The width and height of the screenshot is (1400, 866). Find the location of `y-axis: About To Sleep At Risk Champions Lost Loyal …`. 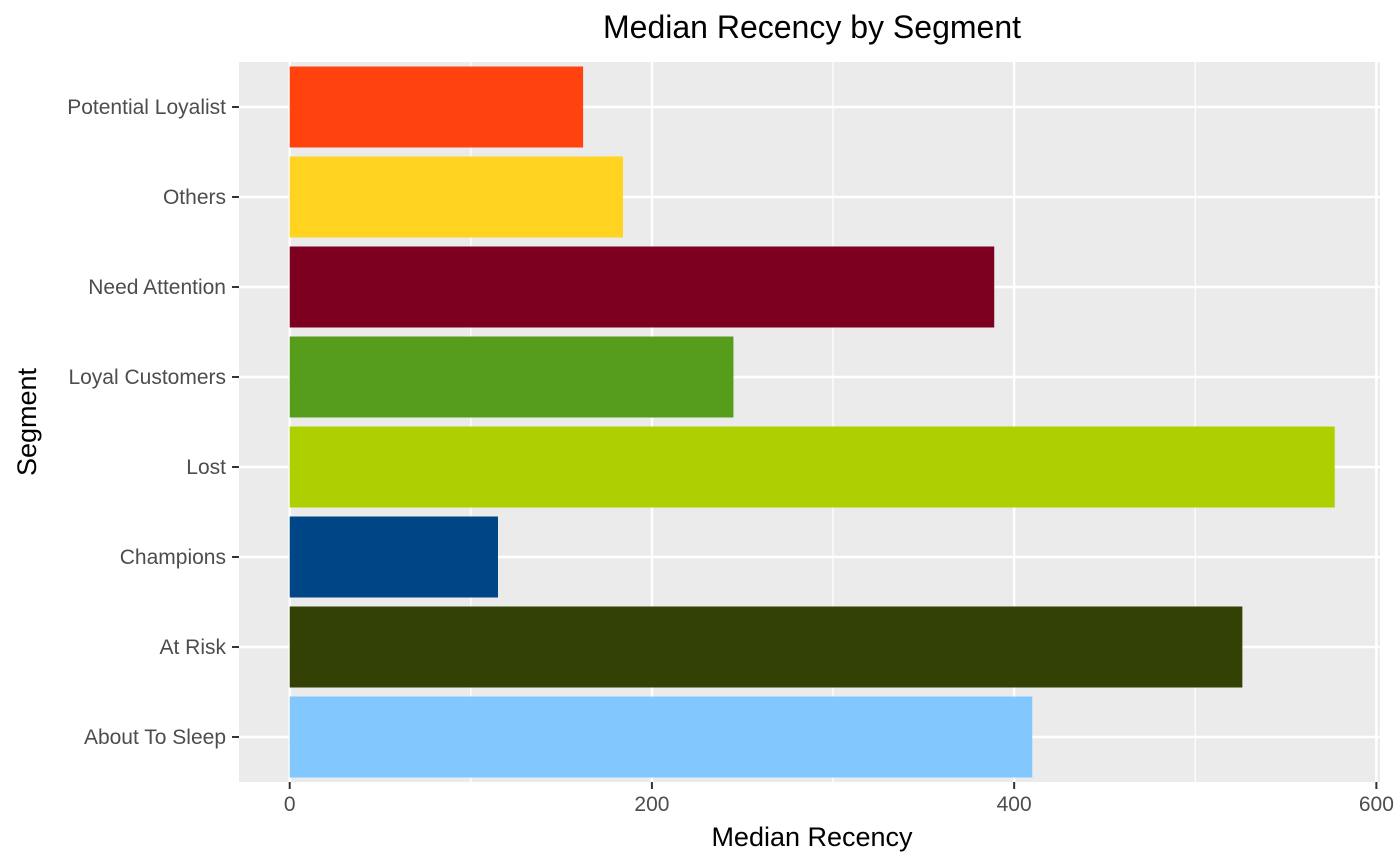

y-axis: About To Sleep At Risk Champions Lost Loyal … is located at coordinates (153, 422).